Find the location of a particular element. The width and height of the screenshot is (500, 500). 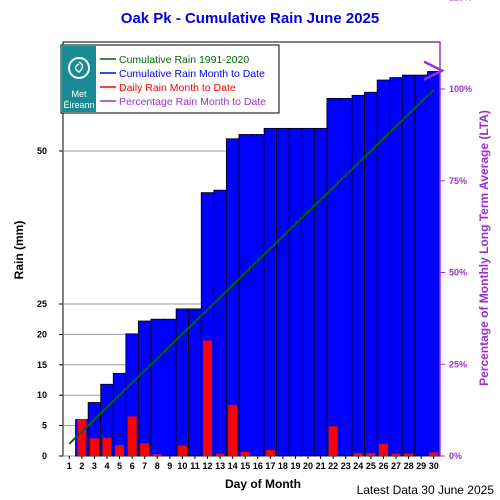

x-tick-label: 25 is located at coordinates (371, 466).